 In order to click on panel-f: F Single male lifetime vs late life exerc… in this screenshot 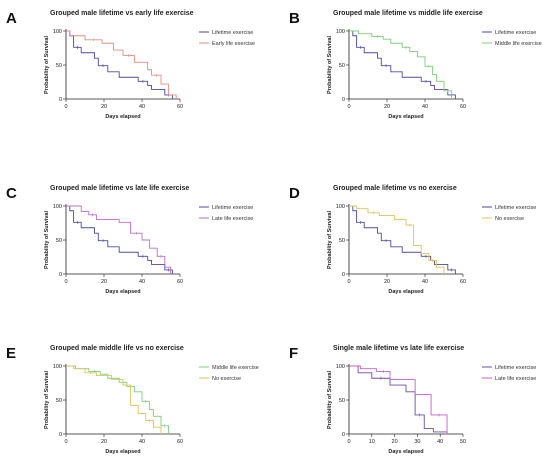, I will do `click(412, 400)`.